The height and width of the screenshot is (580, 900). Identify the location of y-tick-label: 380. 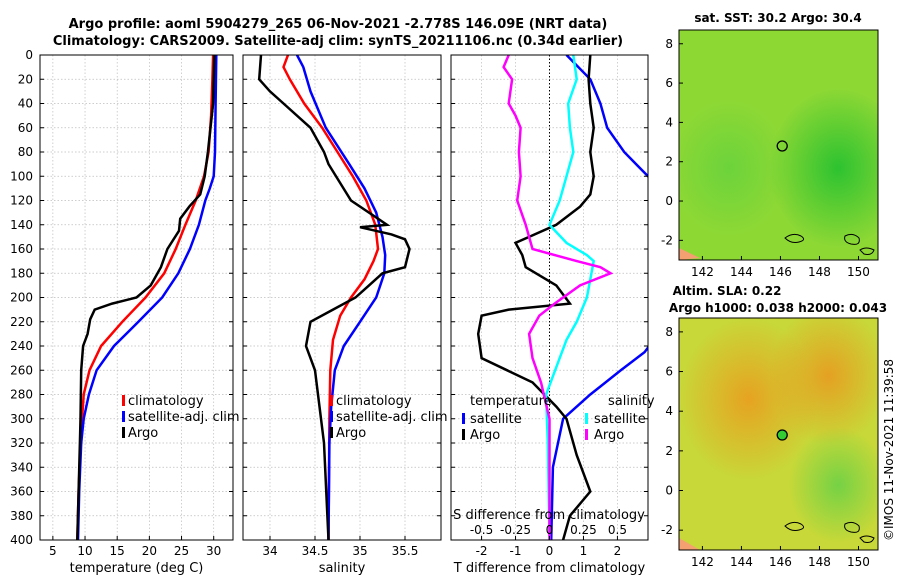
(21, 516).